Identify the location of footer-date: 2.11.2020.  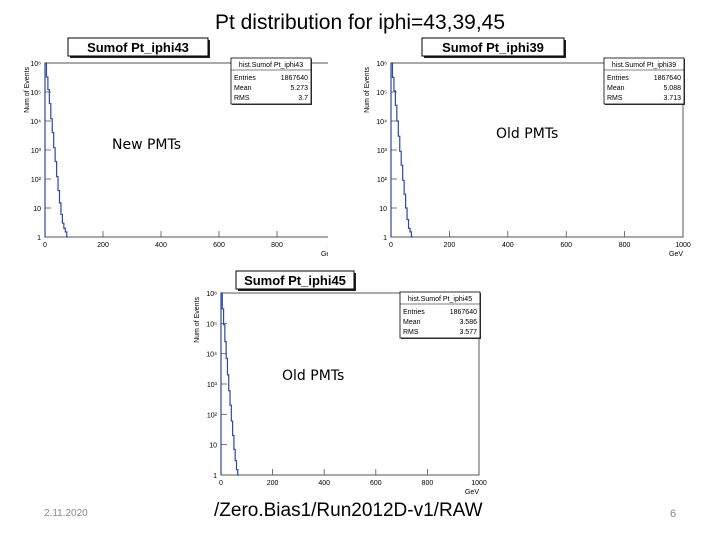
(66, 513).